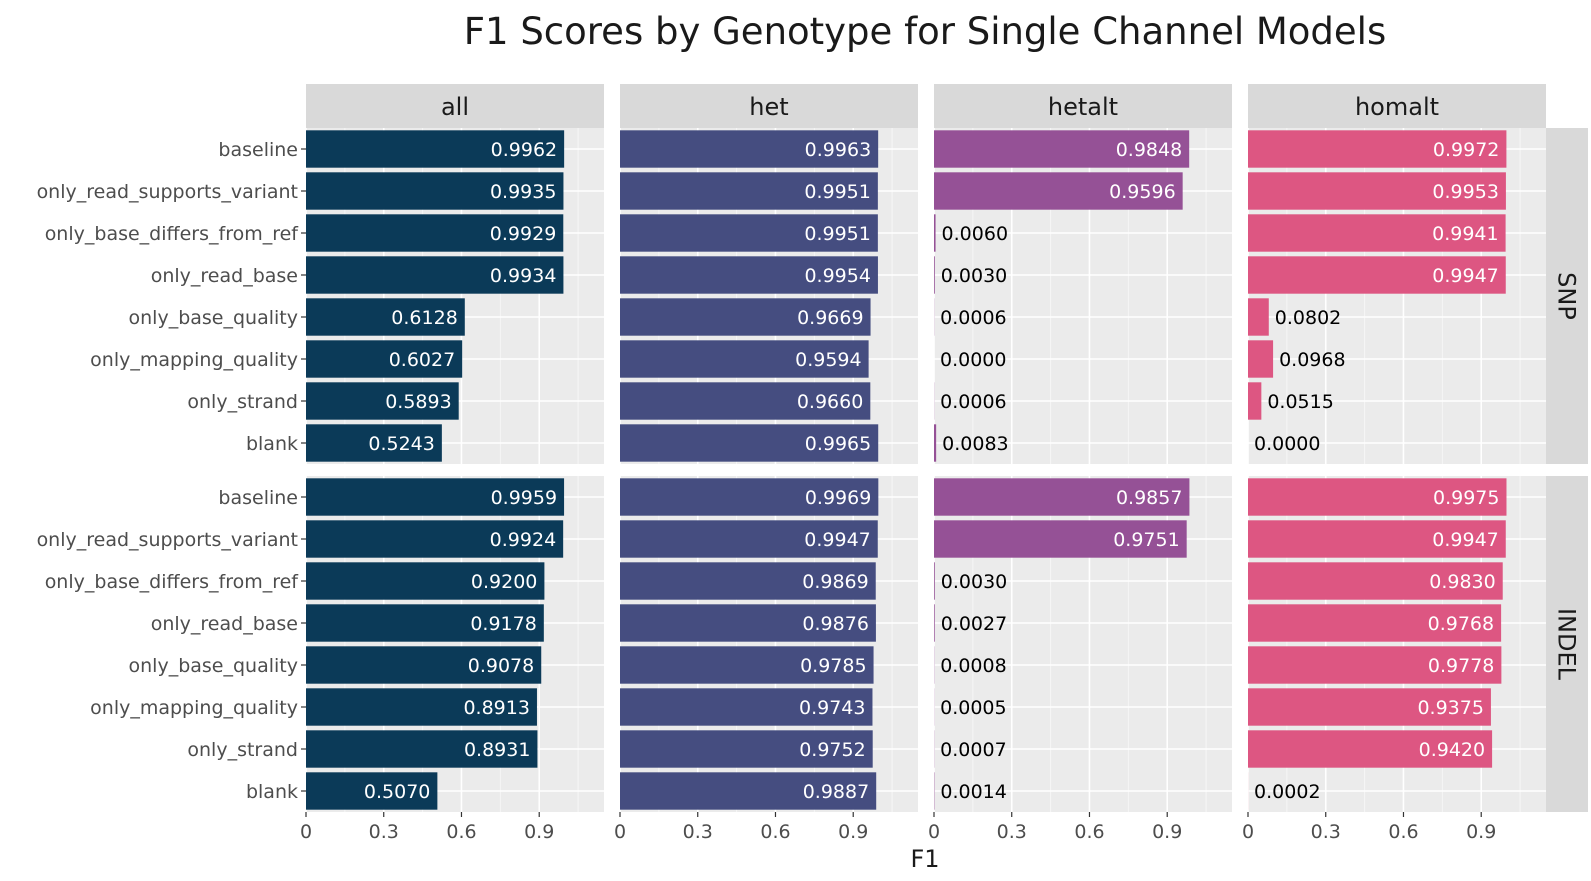 Image resolution: width=1591 pixels, height=881 pixels. What do you see at coordinates (523, 276) in the screenshot?
I see `data-label: 0.9934` at bounding box center [523, 276].